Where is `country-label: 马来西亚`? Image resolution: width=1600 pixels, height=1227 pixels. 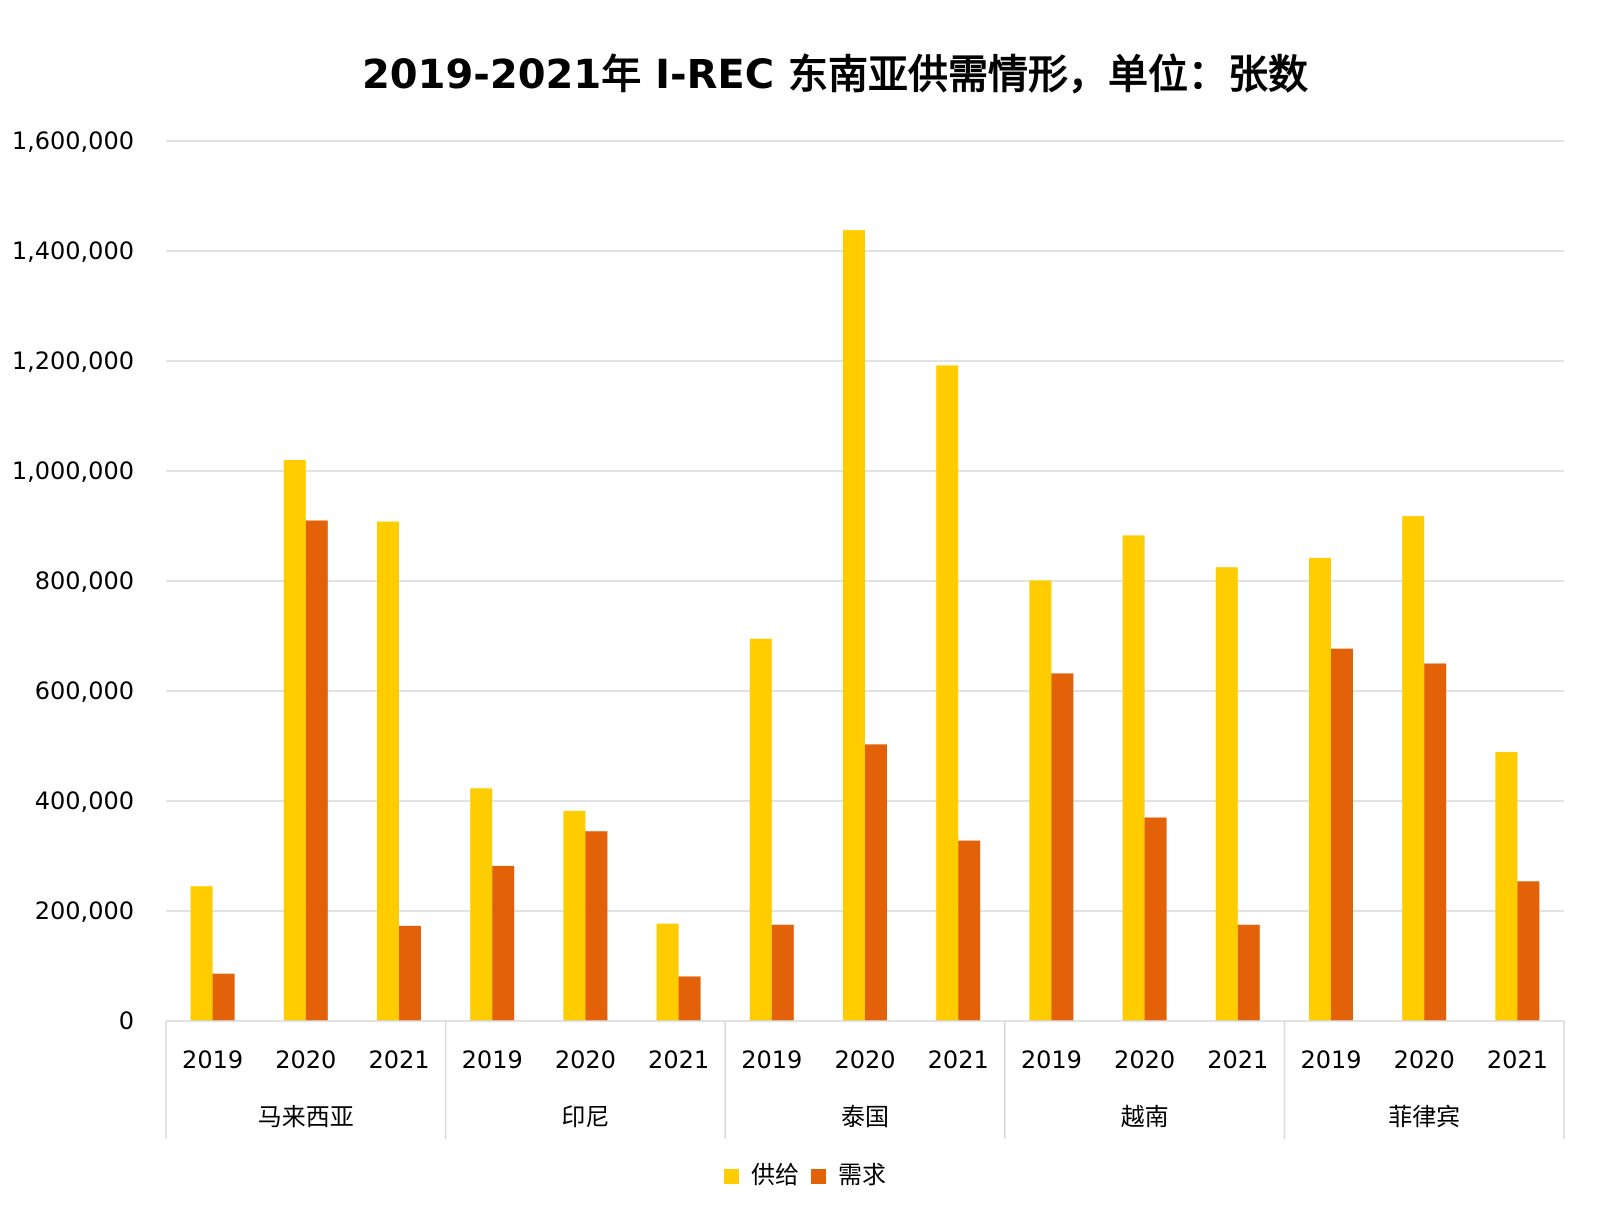
country-label: 马来西亚 is located at coordinates (306, 1117).